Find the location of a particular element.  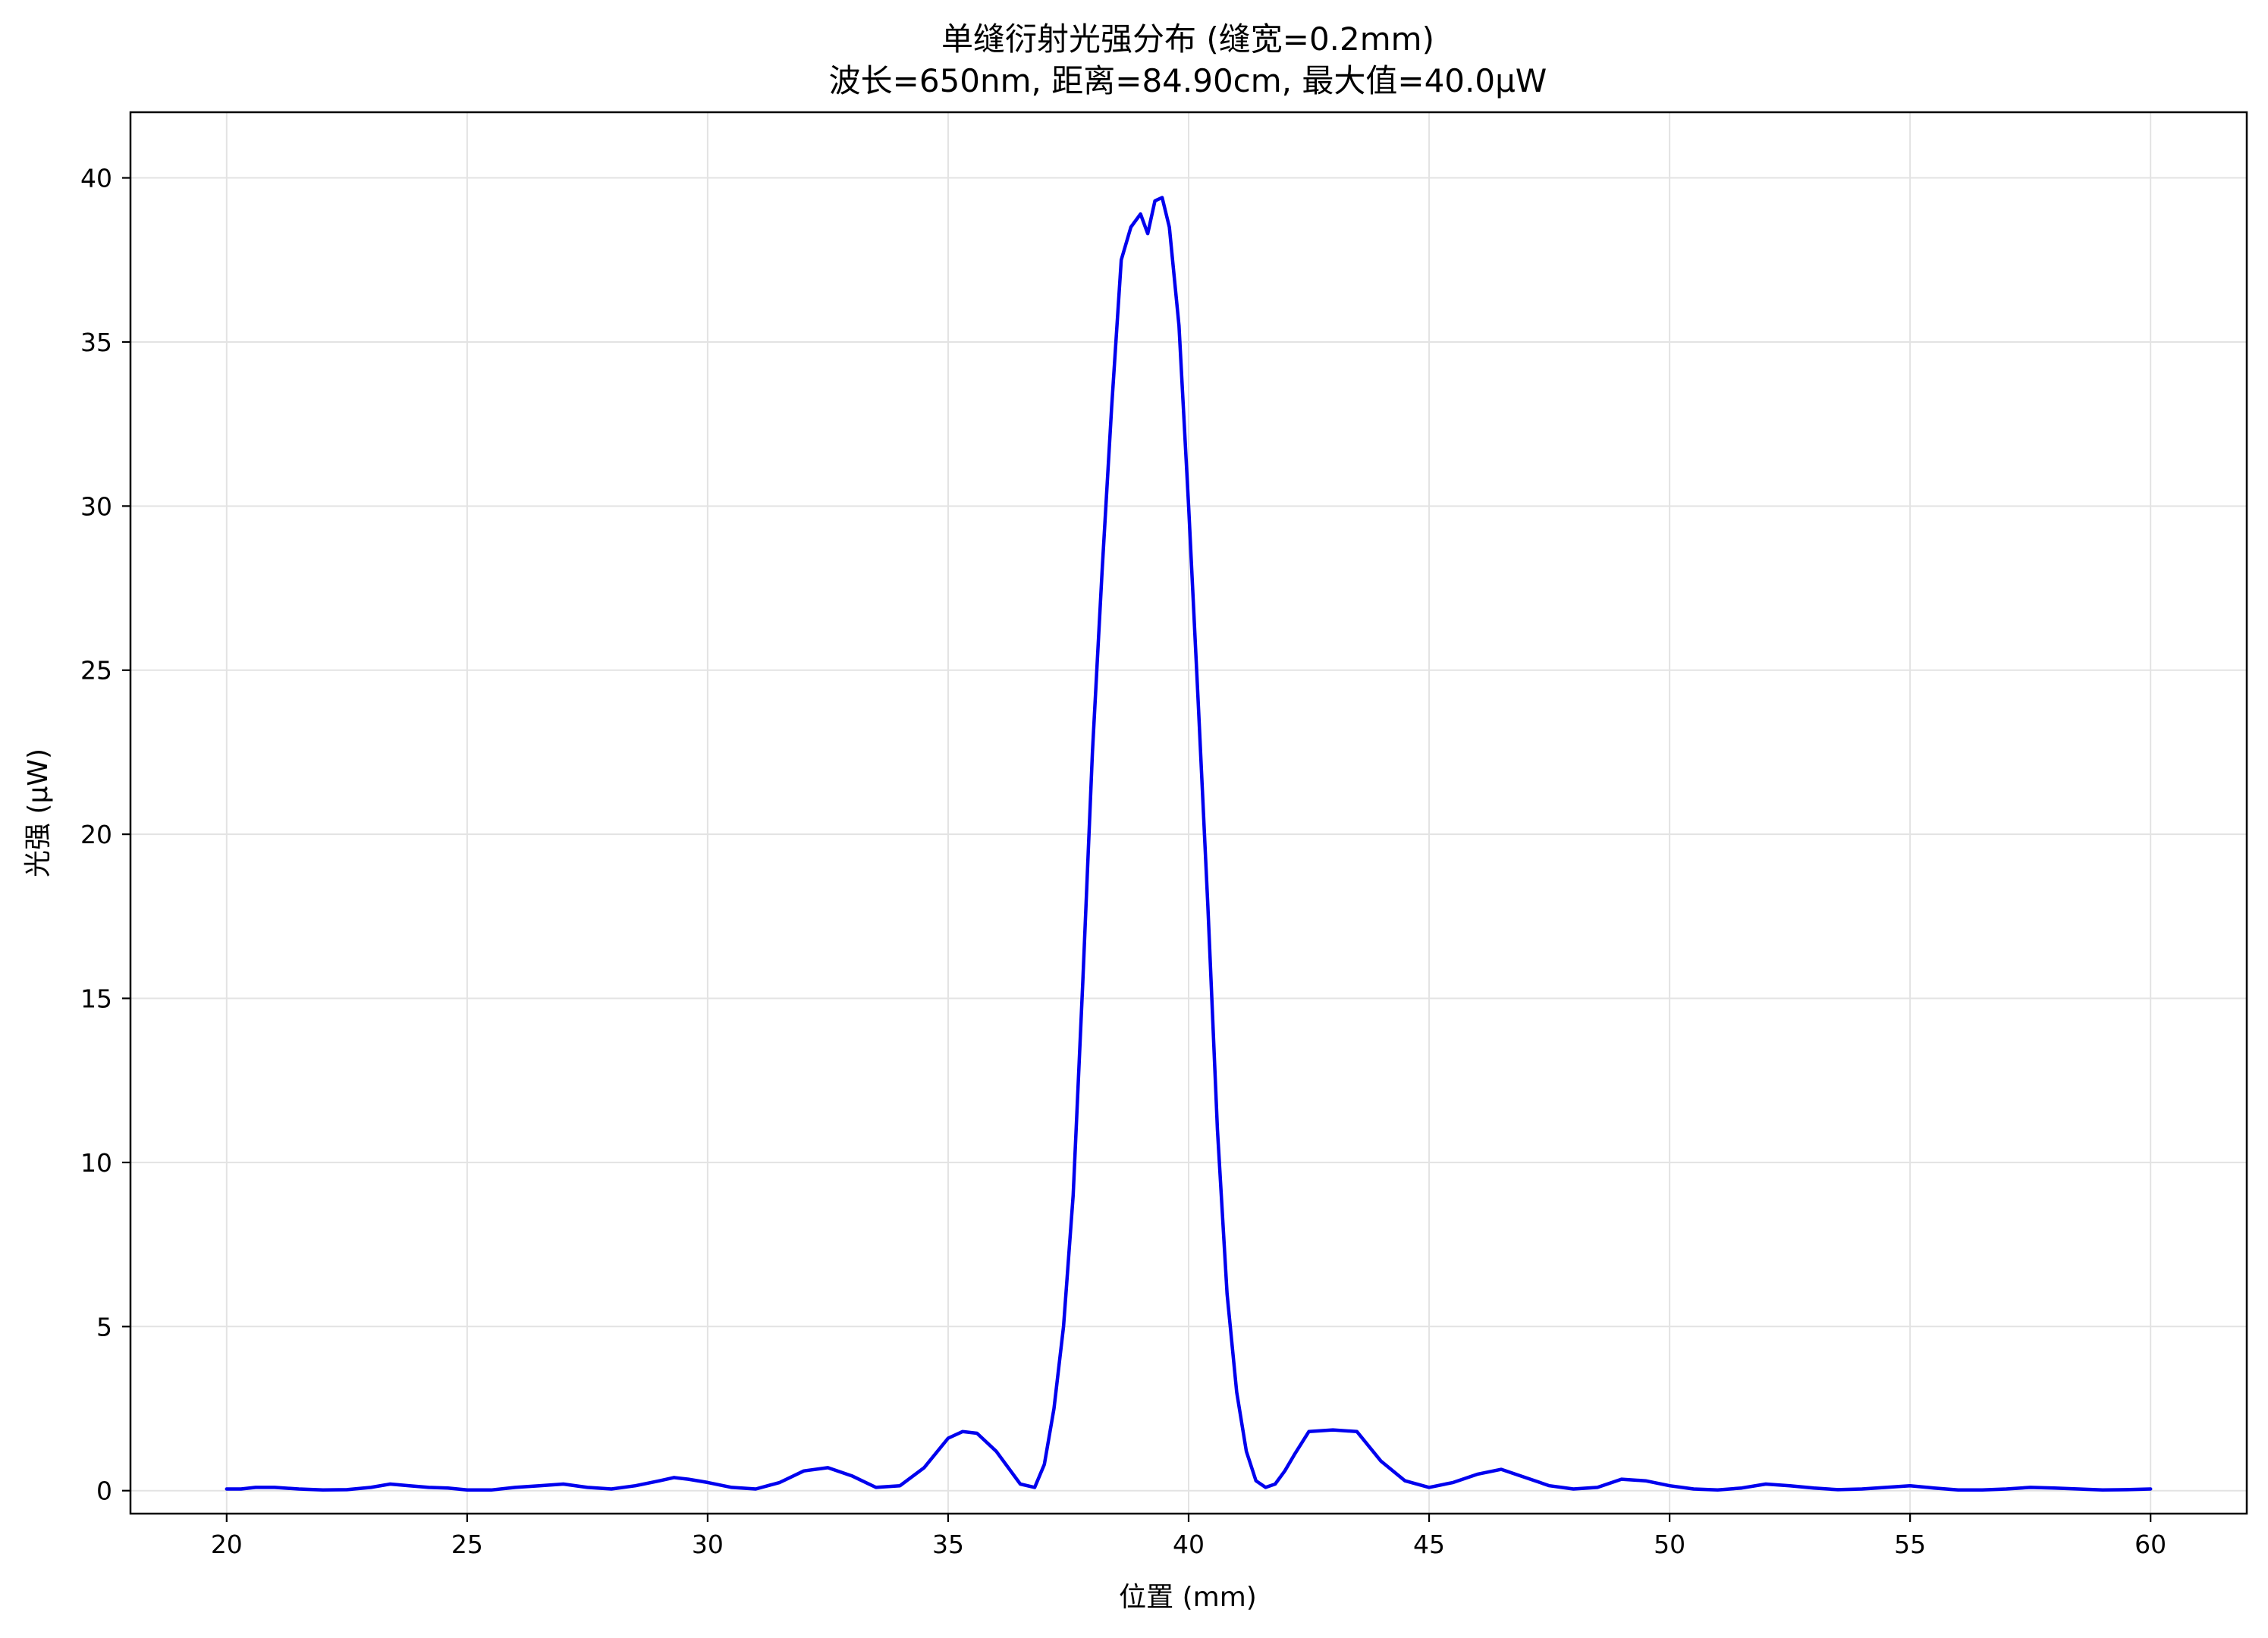

x-tick-label: 30 is located at coordinates (708, 1544).